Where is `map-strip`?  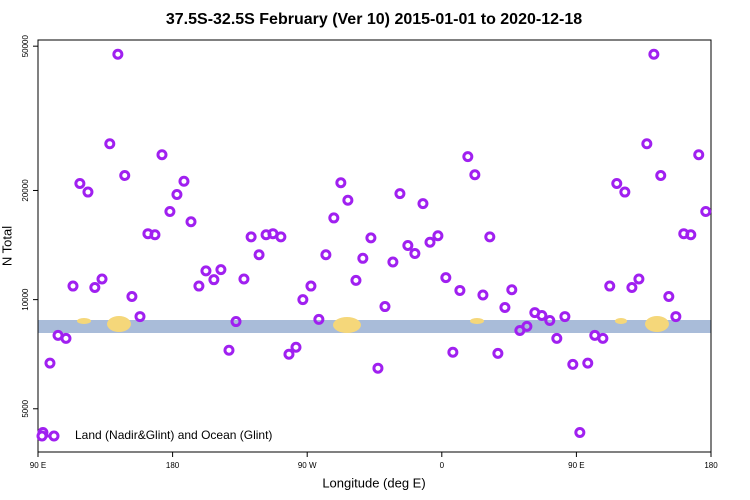
map-strip is located at coordinates (374, 324).